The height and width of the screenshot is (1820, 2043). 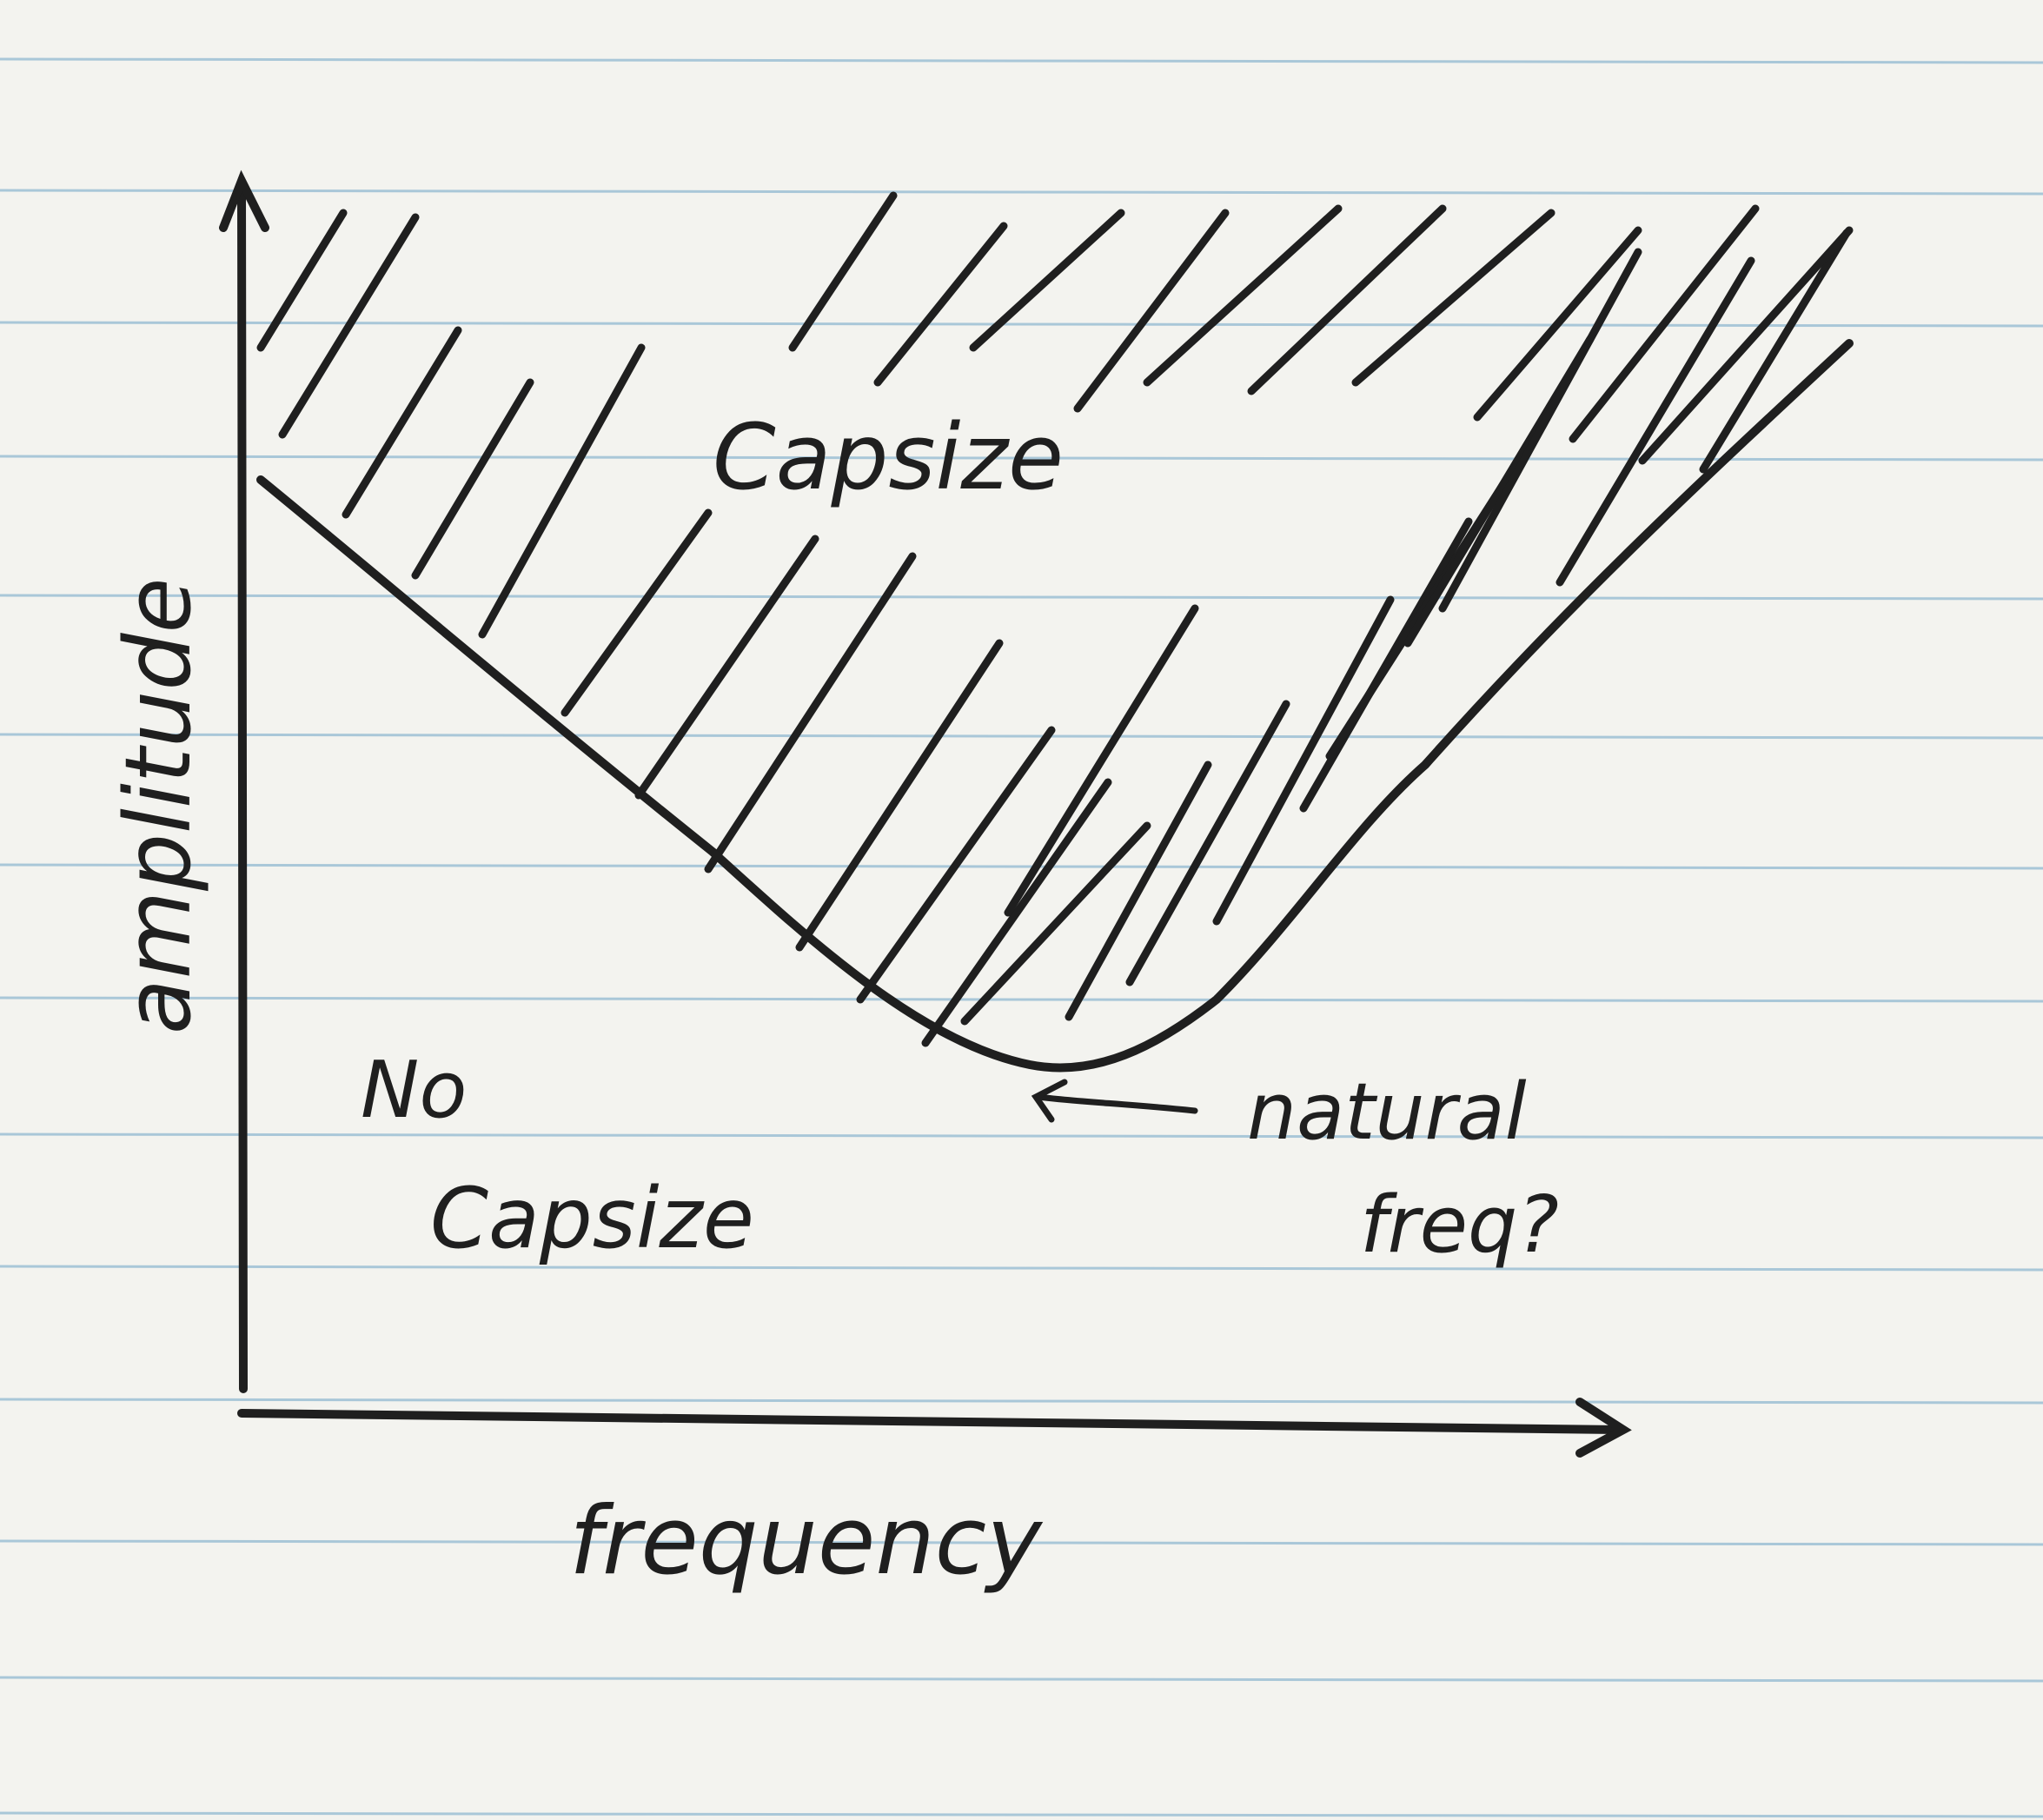 I want to click on x-axis-arrowhead, so click(x=1603, y=1428).